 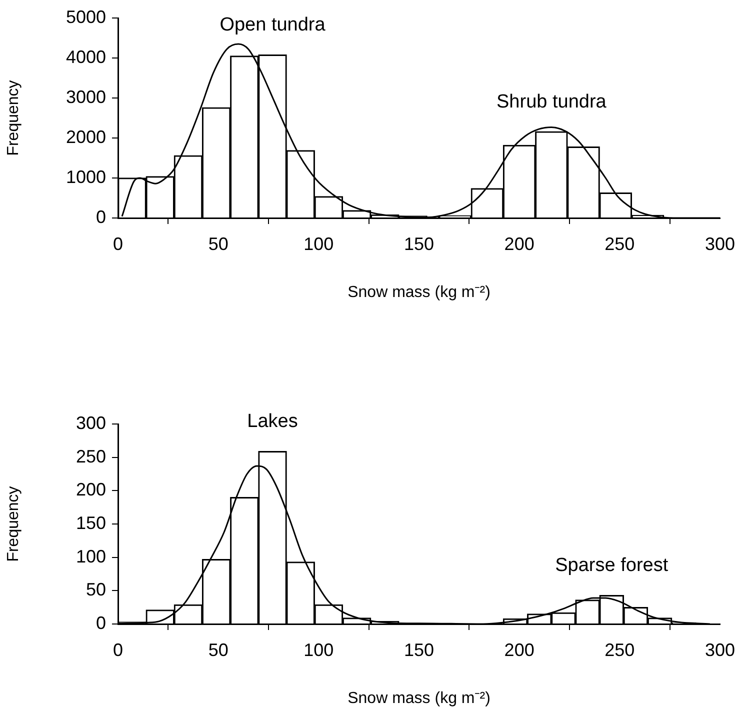 I want to click on y-tick-label: 200, so click(x=91, y=490).